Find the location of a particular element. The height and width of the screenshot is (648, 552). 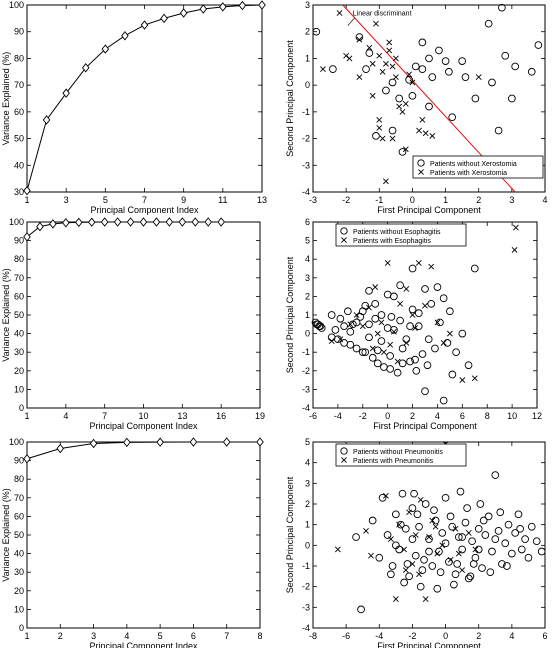

legend-label: Patients with Esophagitis is located at coordinates (392, 241).